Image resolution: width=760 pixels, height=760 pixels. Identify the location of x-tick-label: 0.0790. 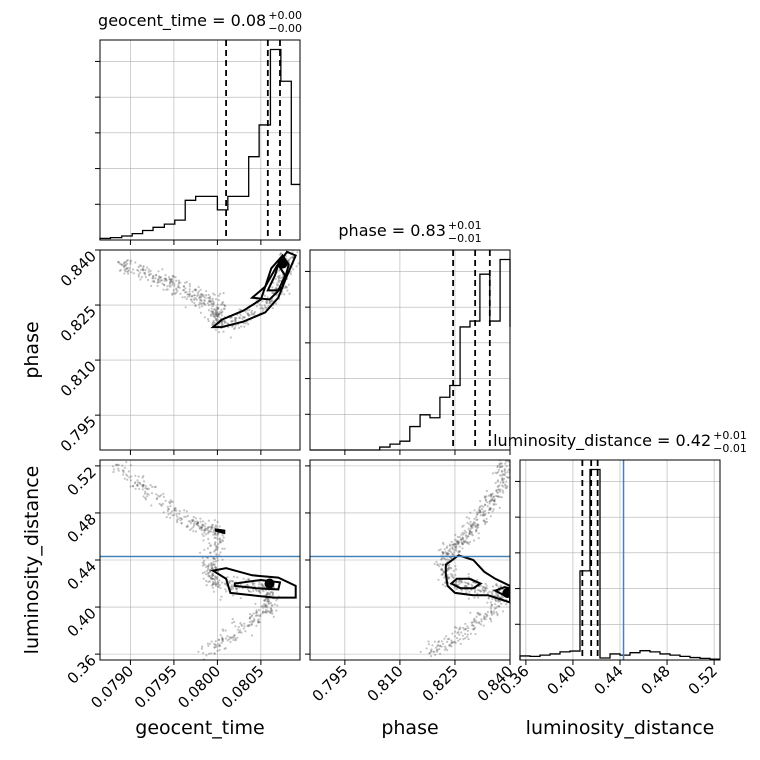
(112, 687).